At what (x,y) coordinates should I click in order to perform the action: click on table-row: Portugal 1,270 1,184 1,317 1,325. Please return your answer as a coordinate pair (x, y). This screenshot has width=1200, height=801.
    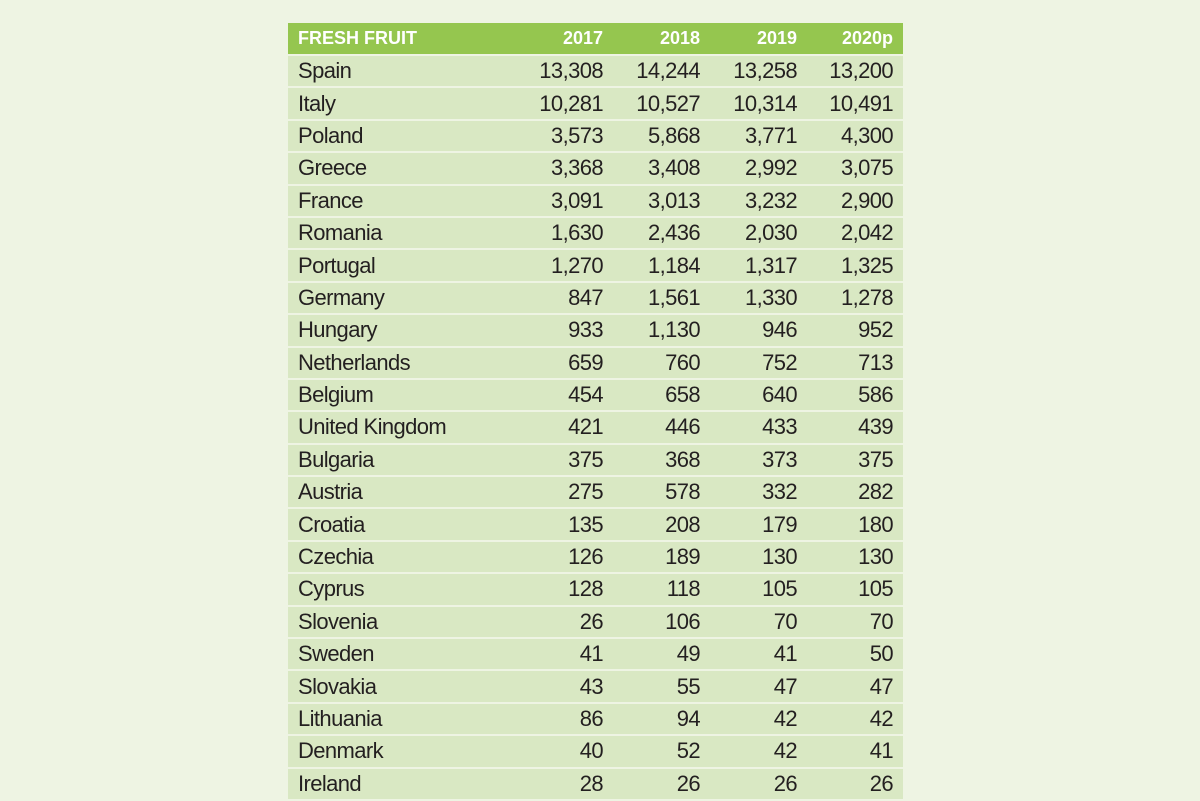
    Looking at the image, I should click on (595, 265).